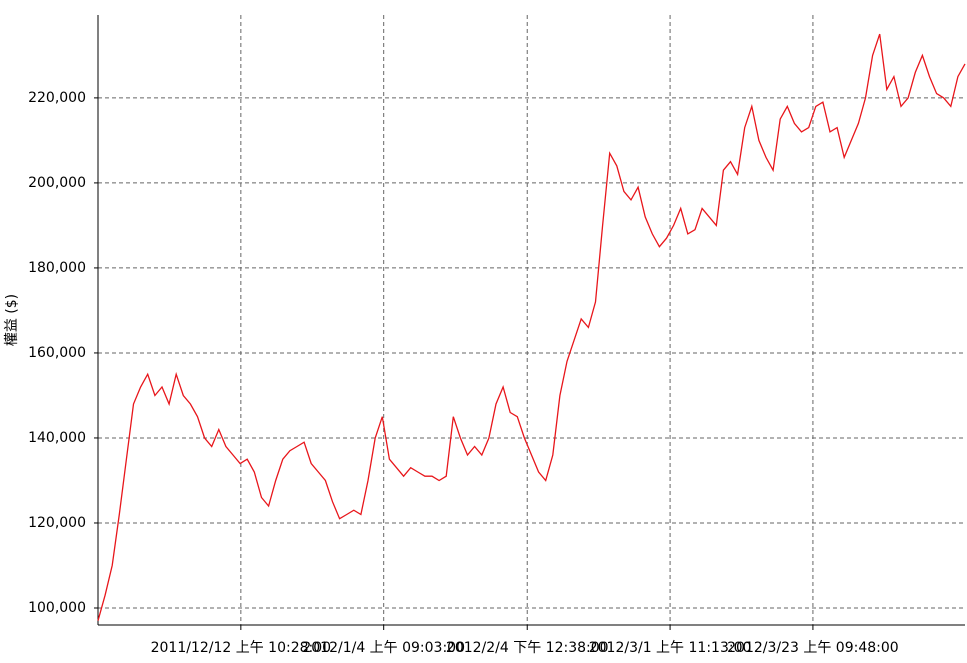  I want to click on y-axis-label: 權益 ($), so click(12, 320).